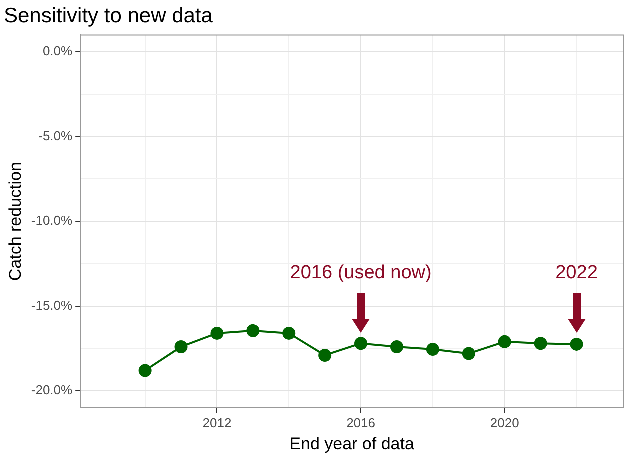 The width and height of the screenshot is (631, 455). I want to click on x-tick-label: 2016, so click(361, 422).